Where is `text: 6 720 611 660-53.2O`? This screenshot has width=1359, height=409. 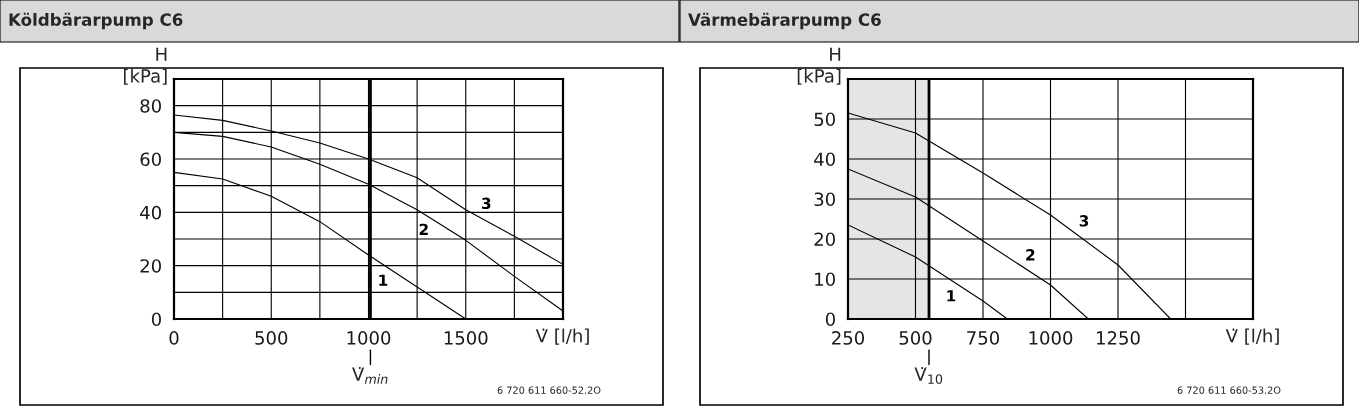 text: 6 720 611 660-53.2O is located at coordinates (1229, 390).